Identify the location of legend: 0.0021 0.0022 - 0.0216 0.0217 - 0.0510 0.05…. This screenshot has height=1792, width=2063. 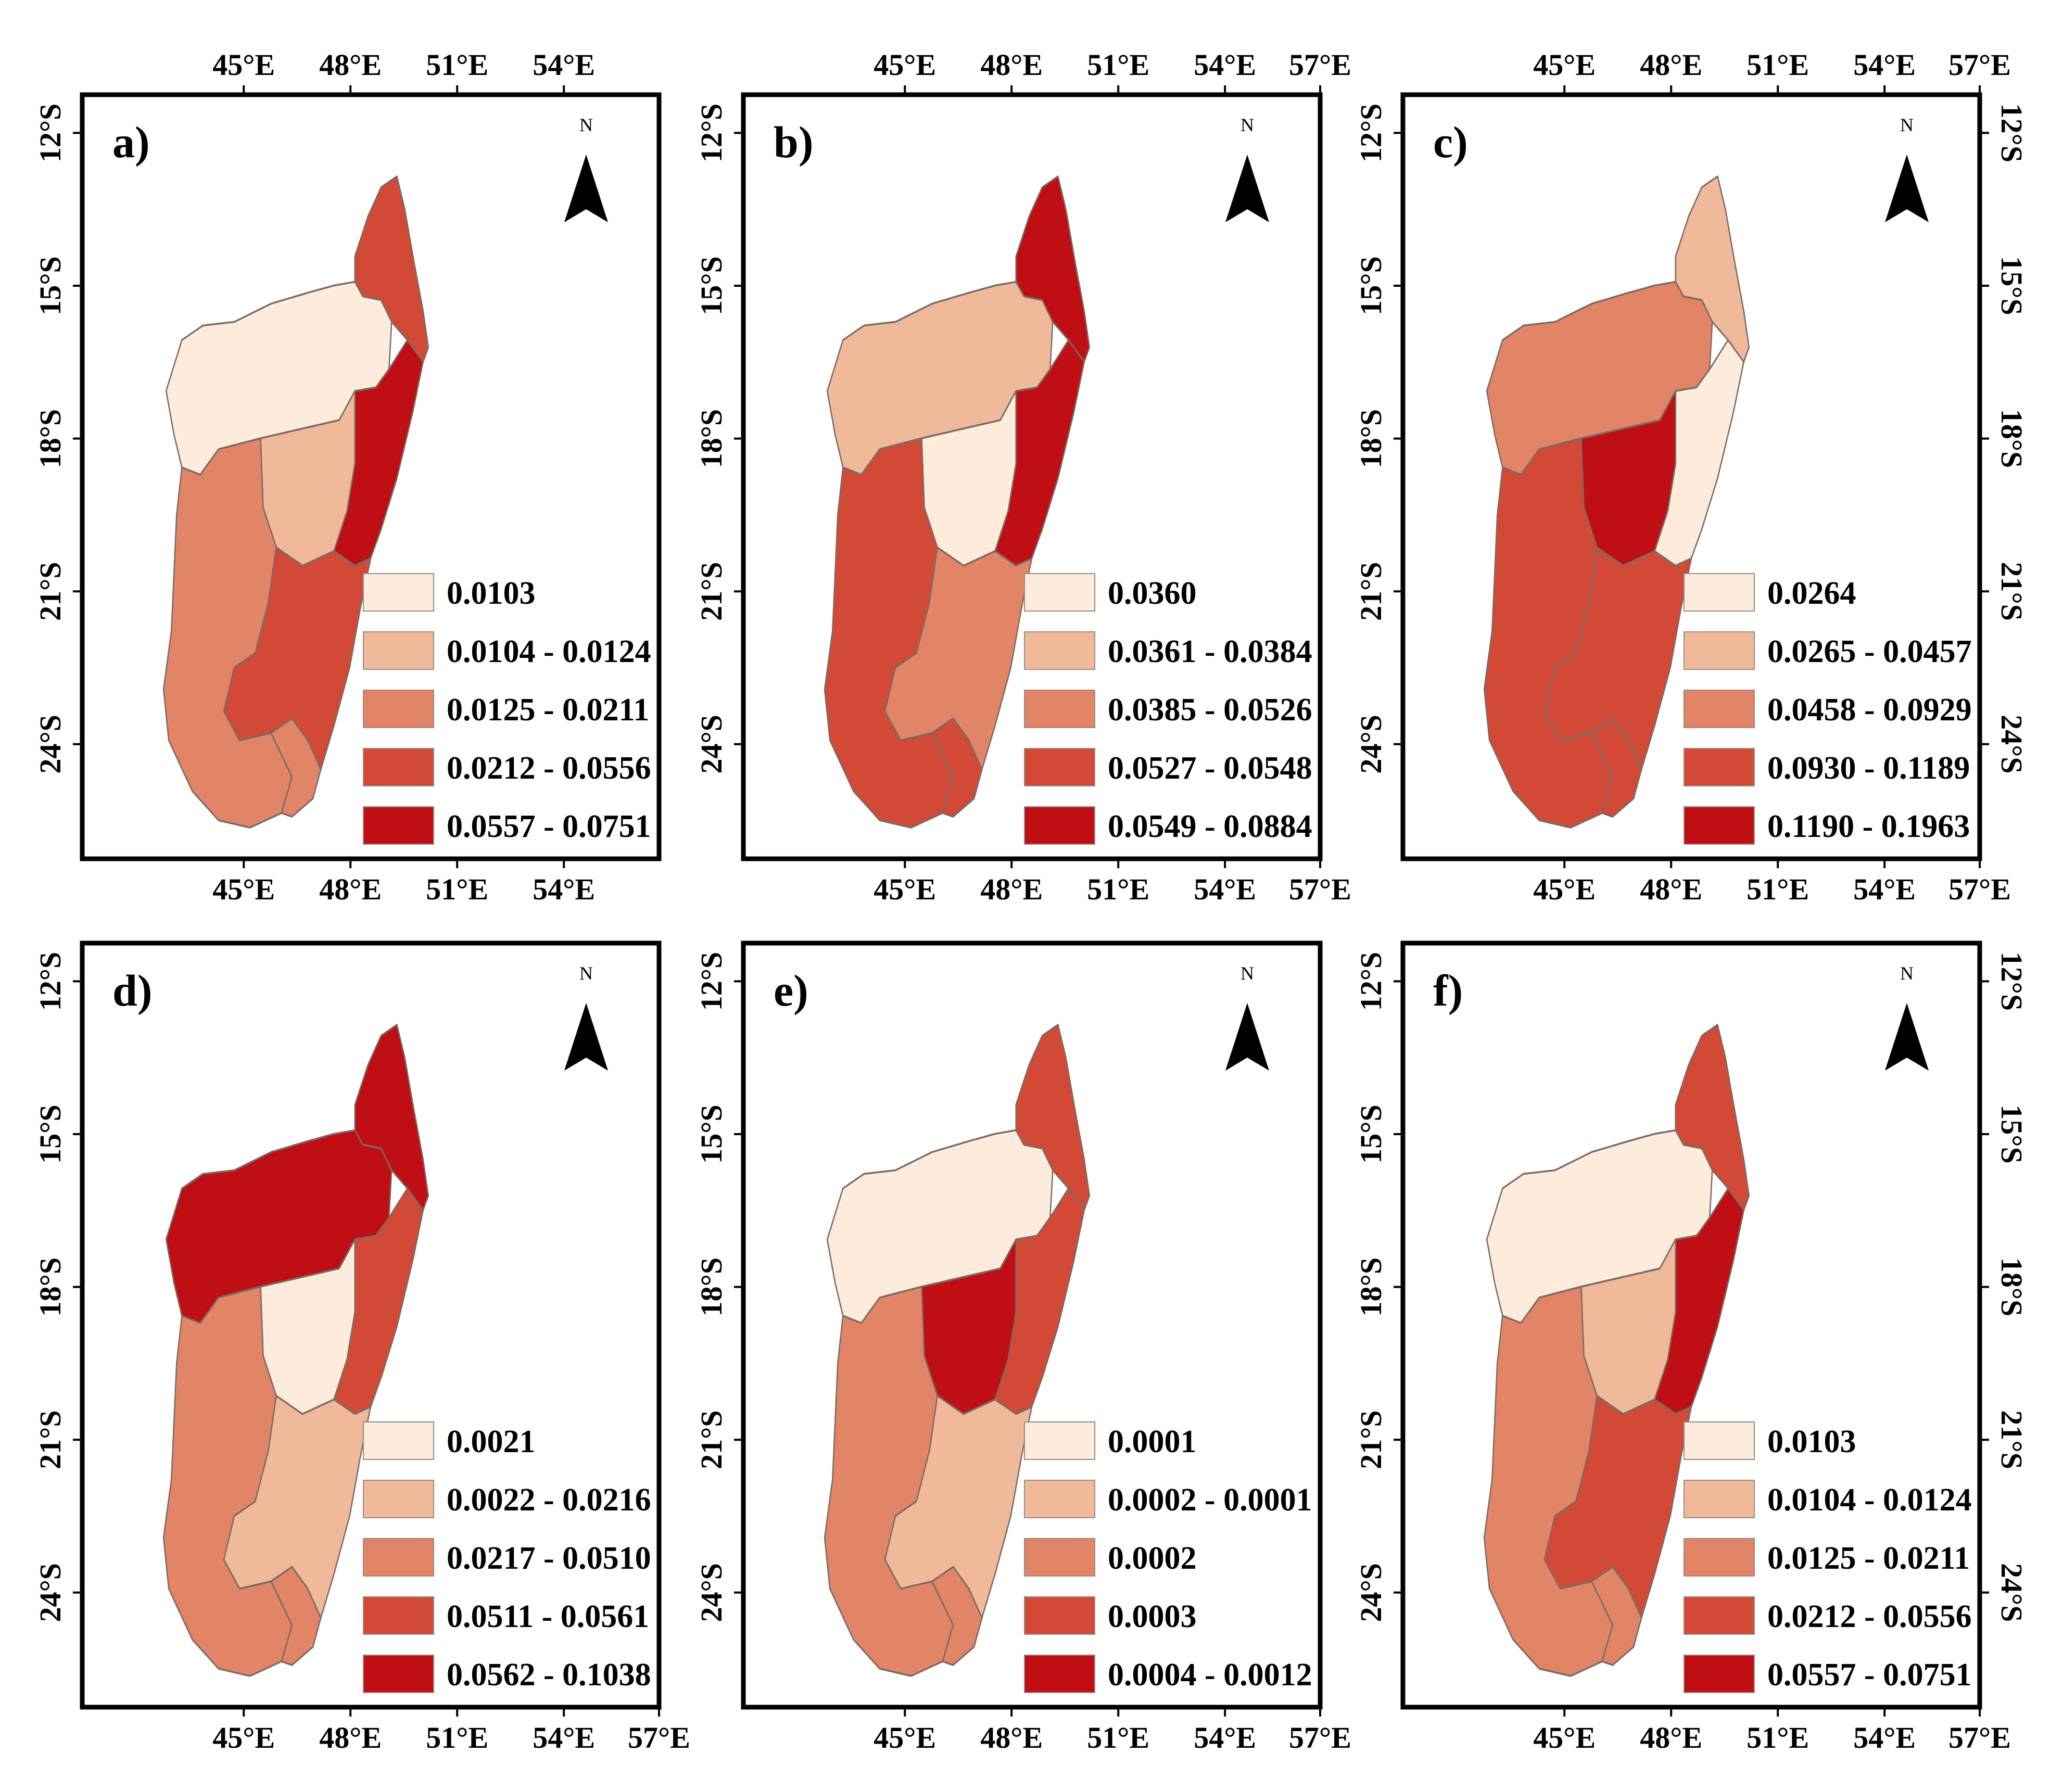
(507, 1557).